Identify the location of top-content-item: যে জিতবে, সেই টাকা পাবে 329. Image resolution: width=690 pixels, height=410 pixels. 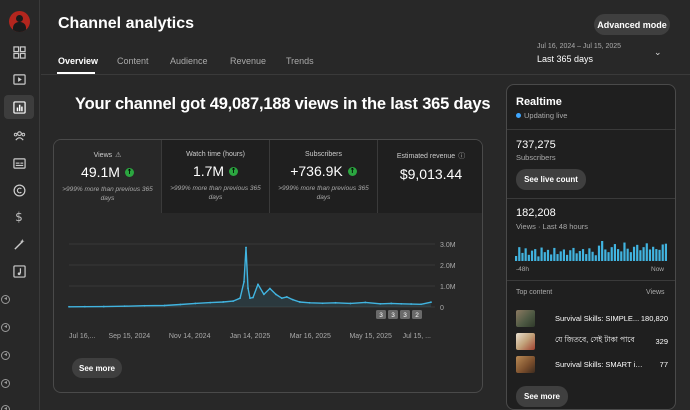
(592, 341).